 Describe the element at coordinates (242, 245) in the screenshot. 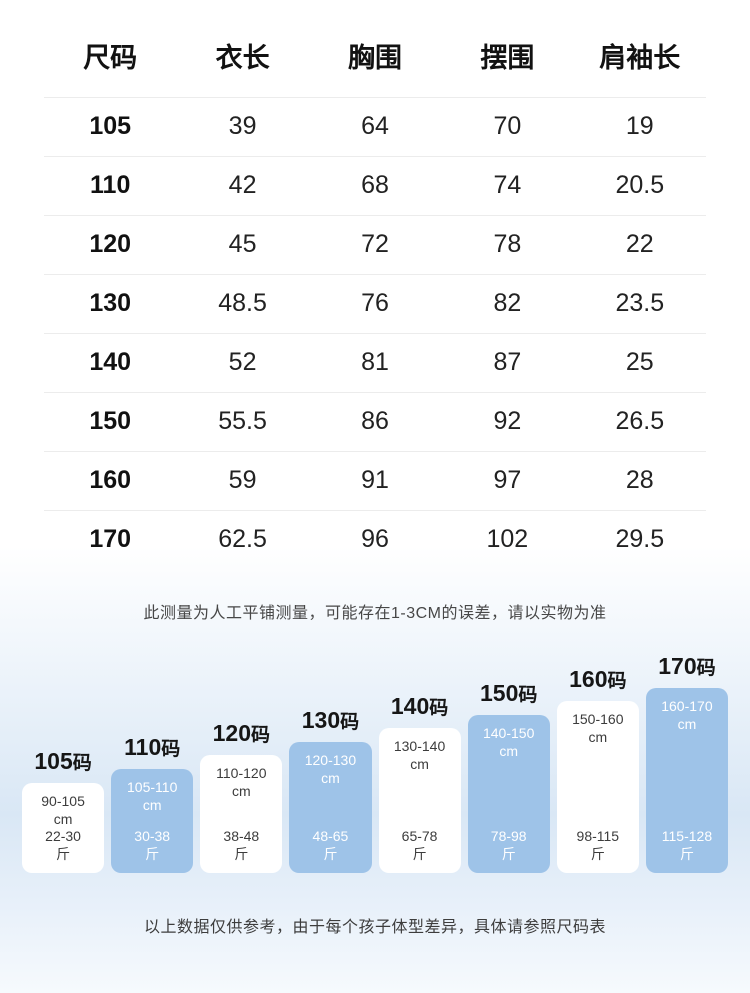

I see `value-cell: 45` at that location.